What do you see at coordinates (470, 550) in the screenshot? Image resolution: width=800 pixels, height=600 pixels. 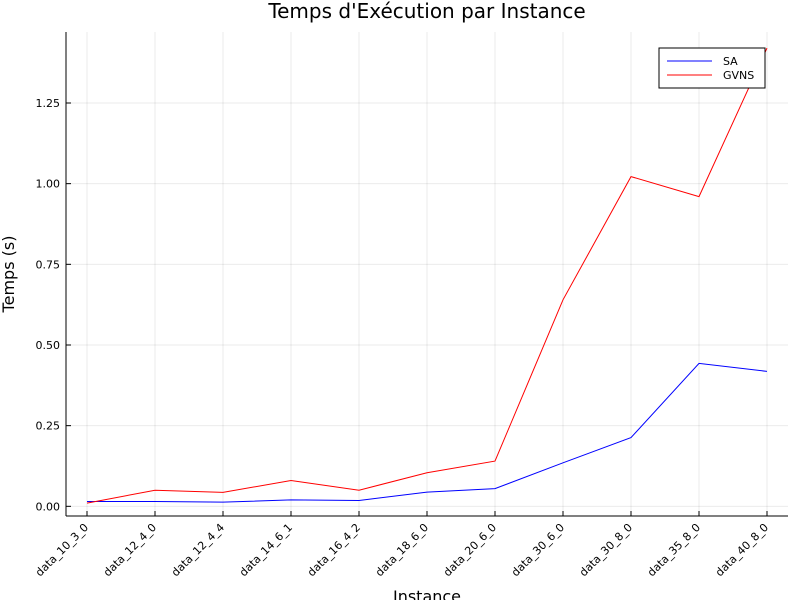 I see `x-tick-label: data_20_6_0` at bounding box center [470, 550].